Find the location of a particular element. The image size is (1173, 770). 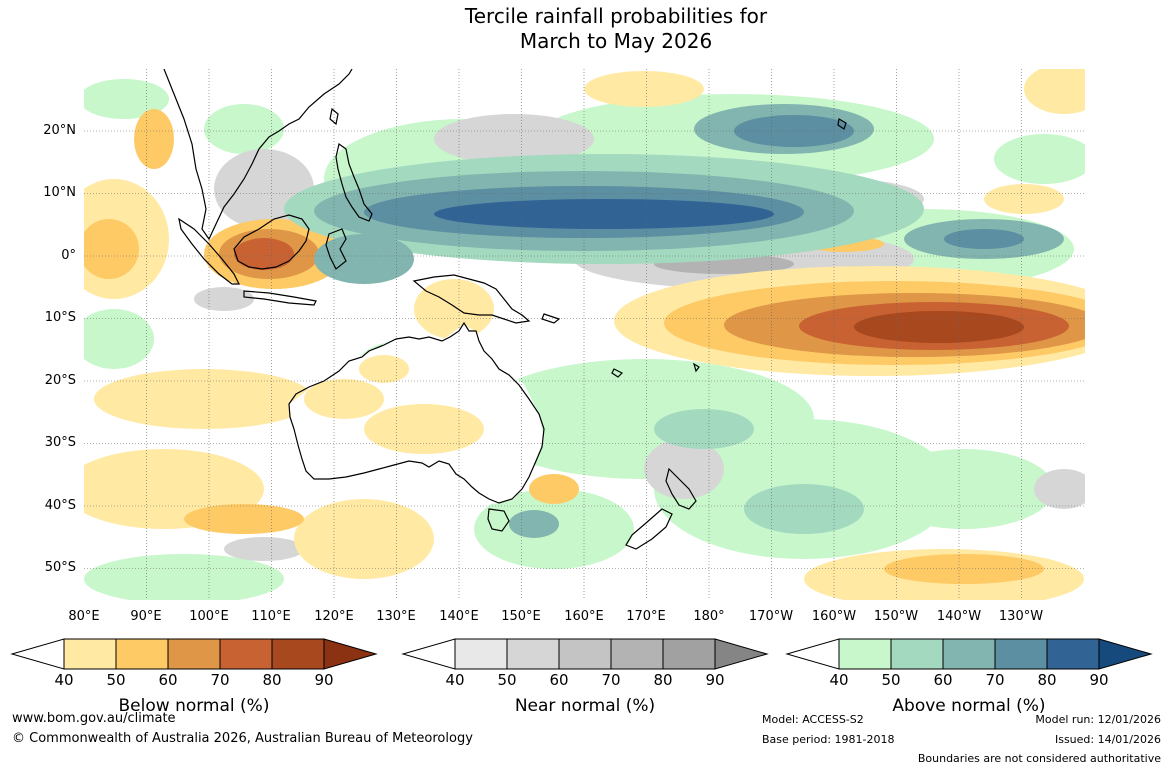

cb-above-tick: 70 is located at coordinates (995, 680).